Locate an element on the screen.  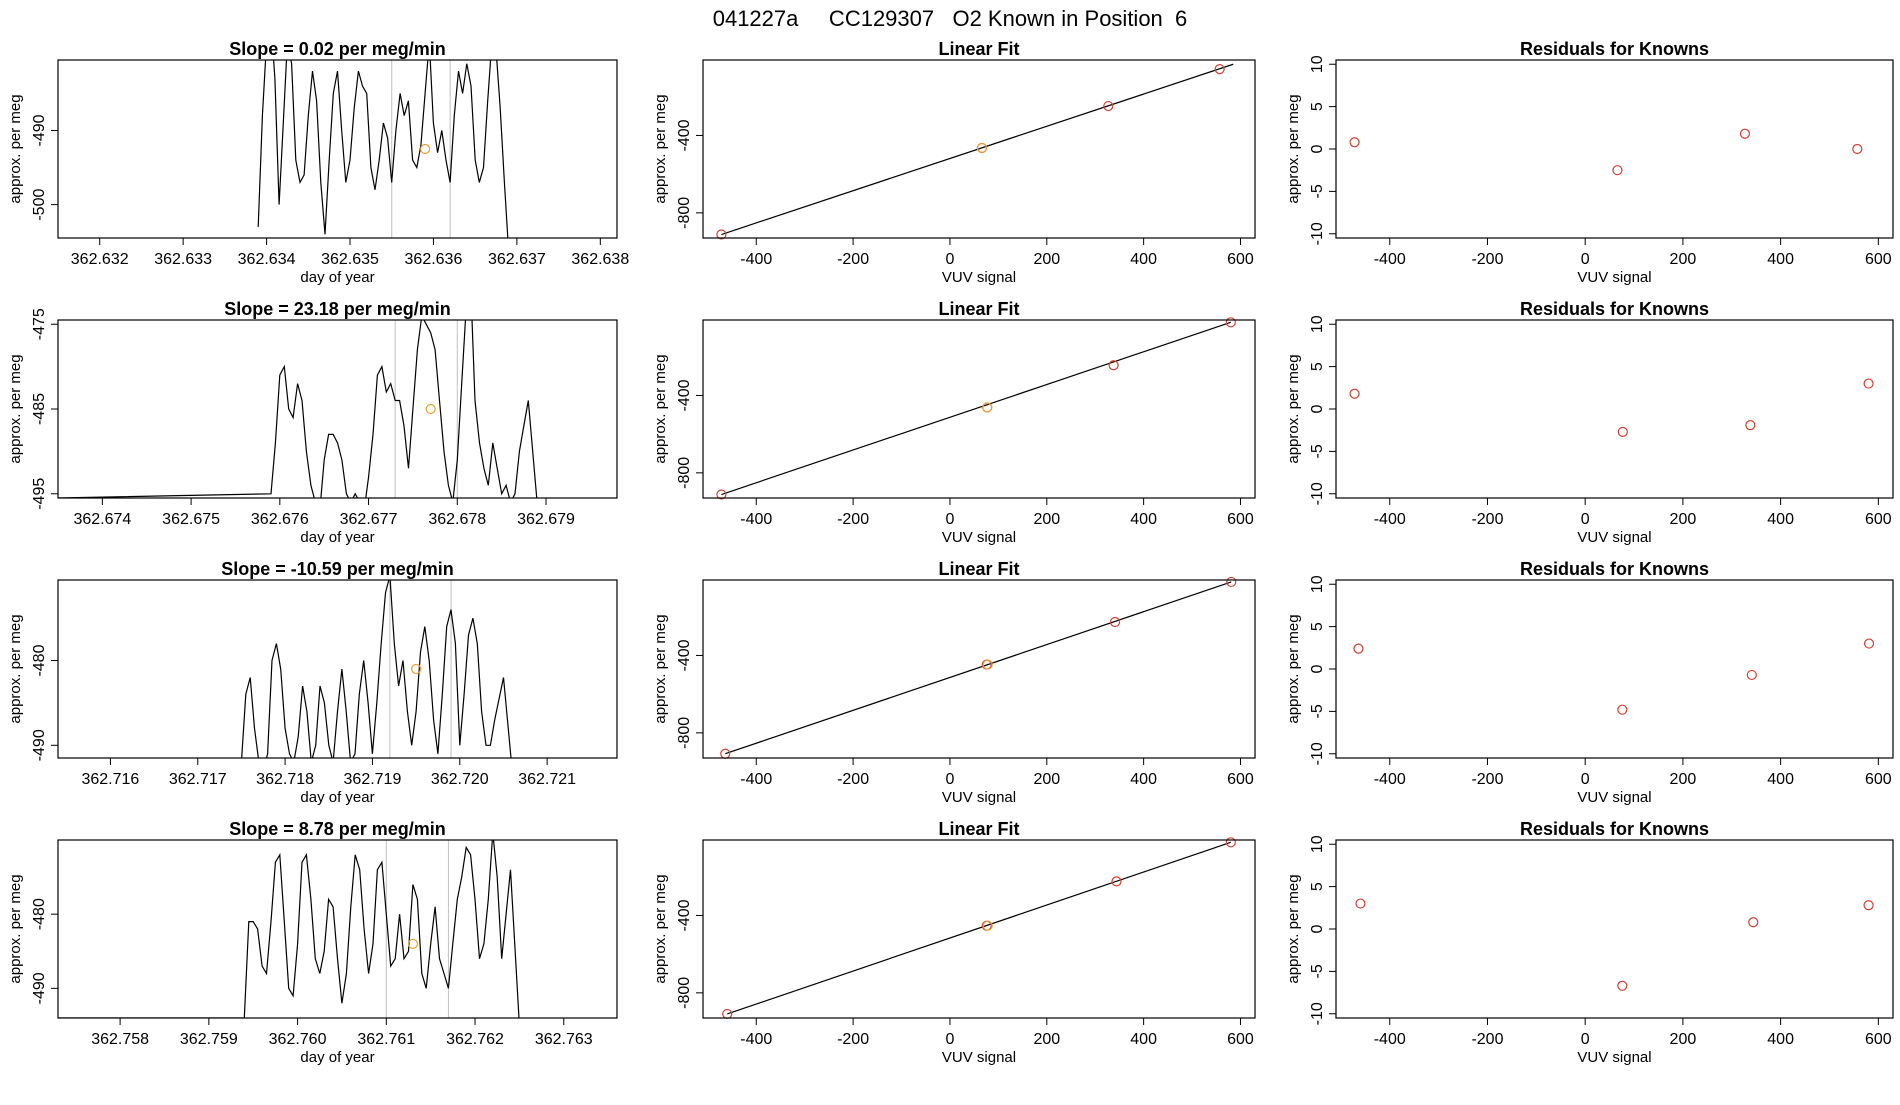
panel-title: Slope = 23.18 per meg/min is located at coordinates (337, 309).